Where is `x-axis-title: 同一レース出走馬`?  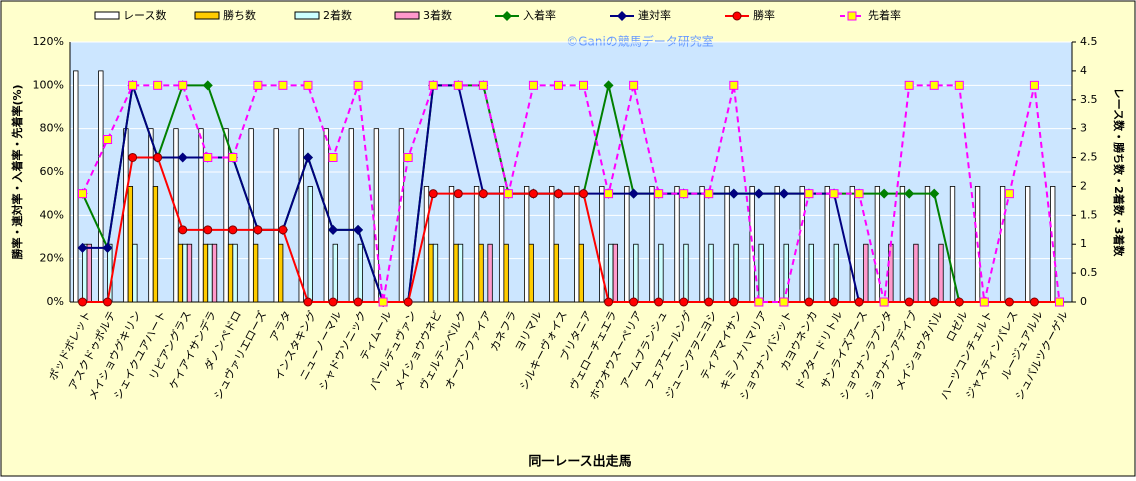
x-axis-title: 同一レース出走馬 is located at coordinates (579, 462).